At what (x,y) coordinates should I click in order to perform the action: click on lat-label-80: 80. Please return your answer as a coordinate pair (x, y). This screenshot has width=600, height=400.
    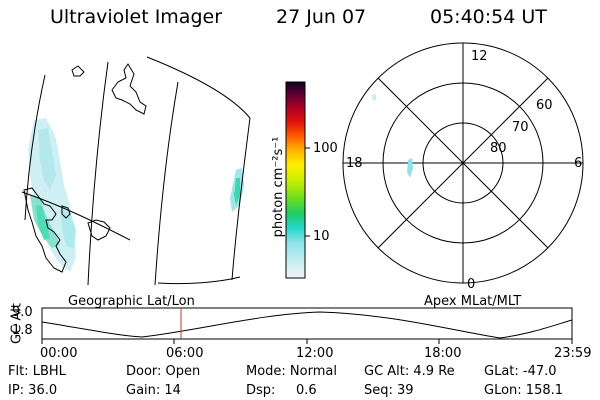
    Looking at the image, I should click on (498, 148).